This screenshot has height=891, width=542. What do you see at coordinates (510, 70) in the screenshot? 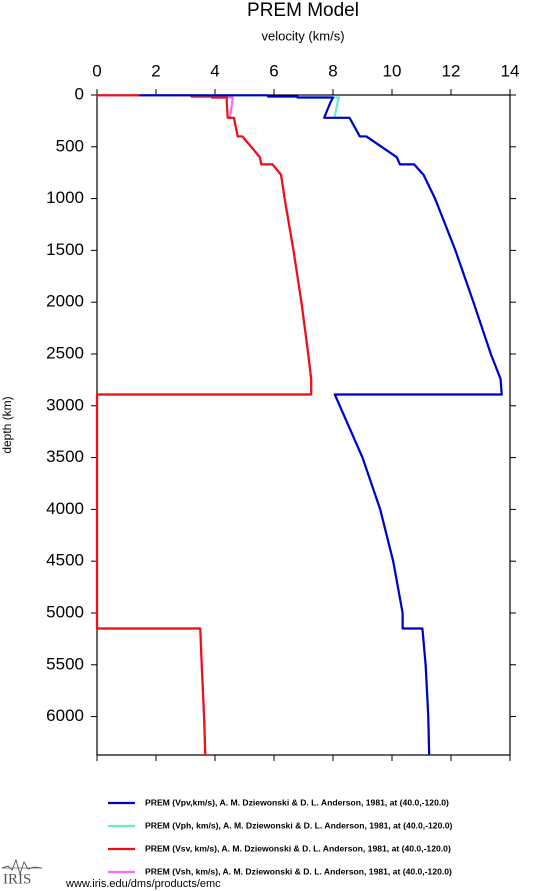
I see `x-tick-label: 14` at bounding box center [510, 70].